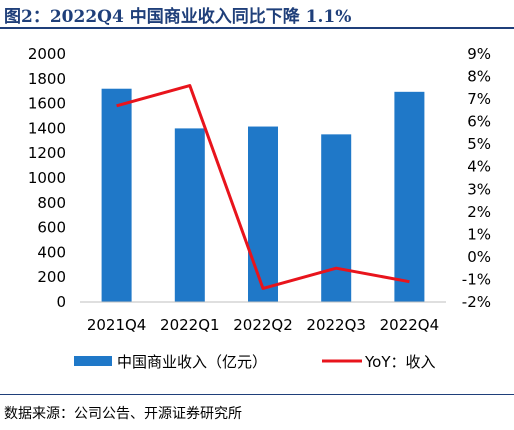  What do you see at coordinates (476, 302) in the screenshot?
I see `right-axis-tick-label: -2%` at bounding box center [476, 302].